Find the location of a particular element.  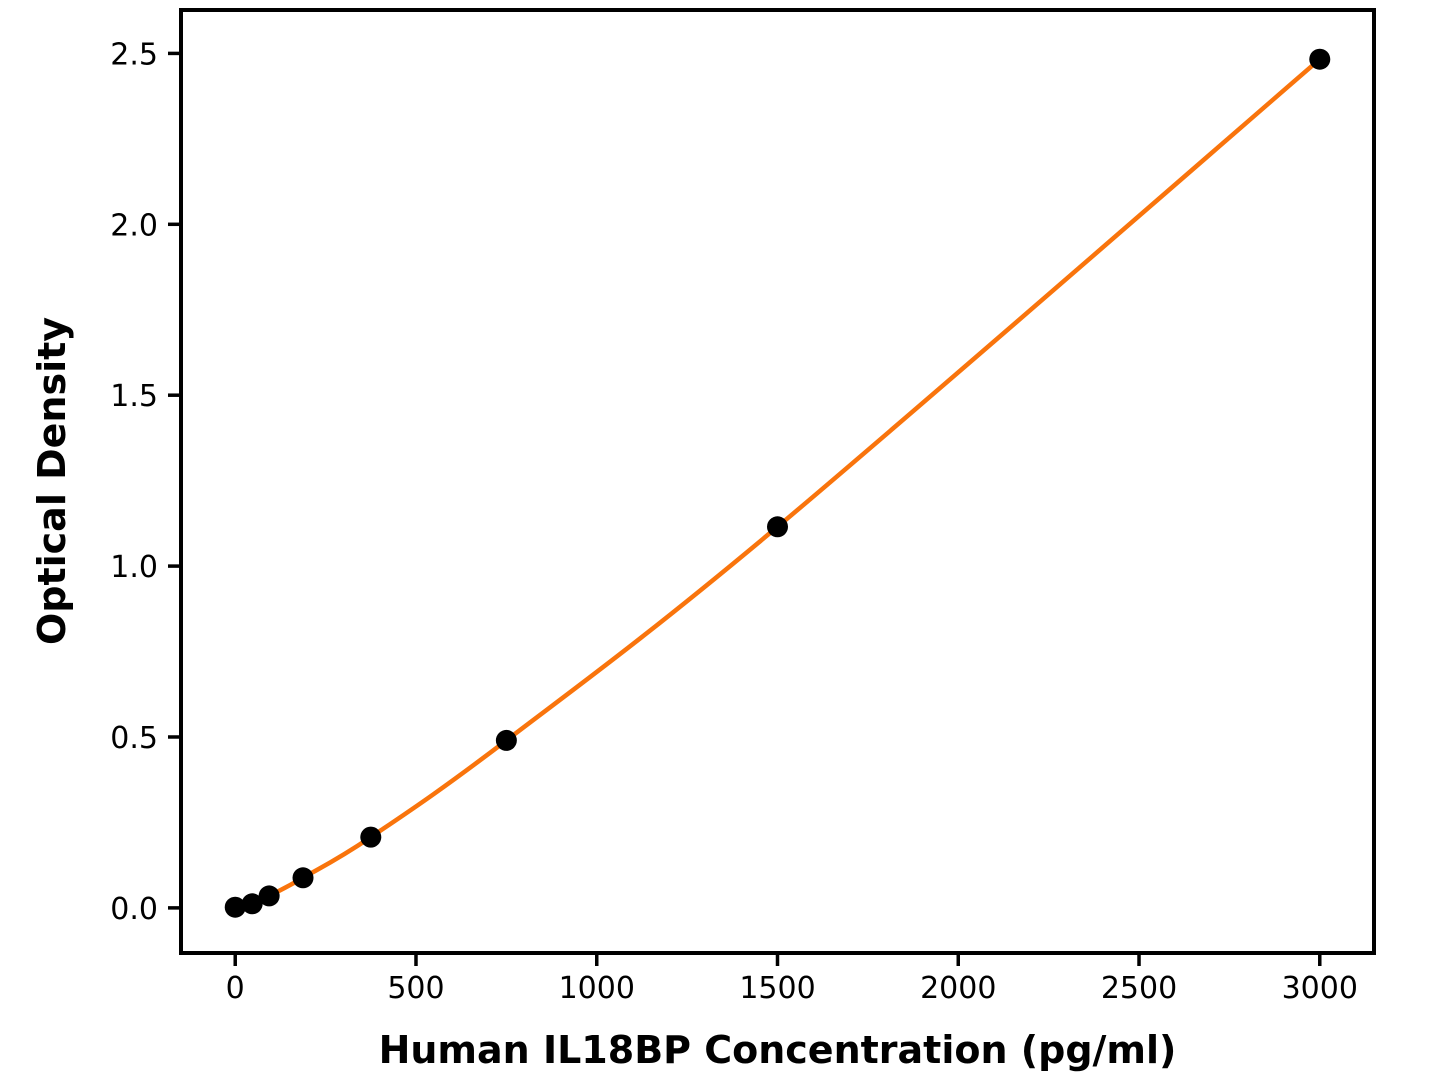

y-tick-label: 1.0 is located at coordinates (134, 567).